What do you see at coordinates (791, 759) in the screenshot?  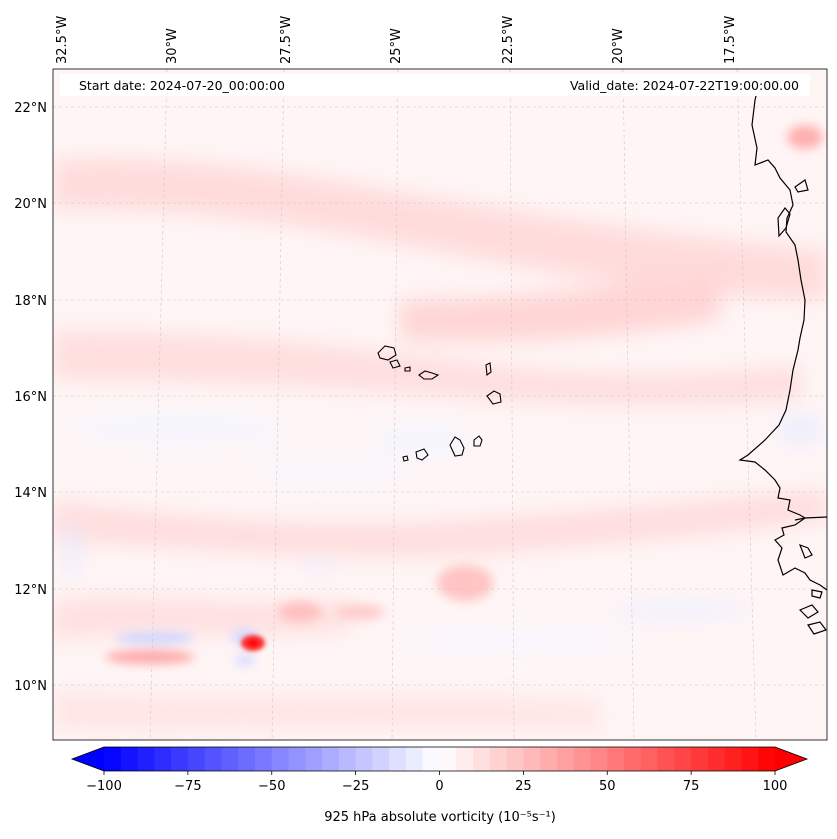 I see `colorbar-max-extend` at bounding box center [791, 759].